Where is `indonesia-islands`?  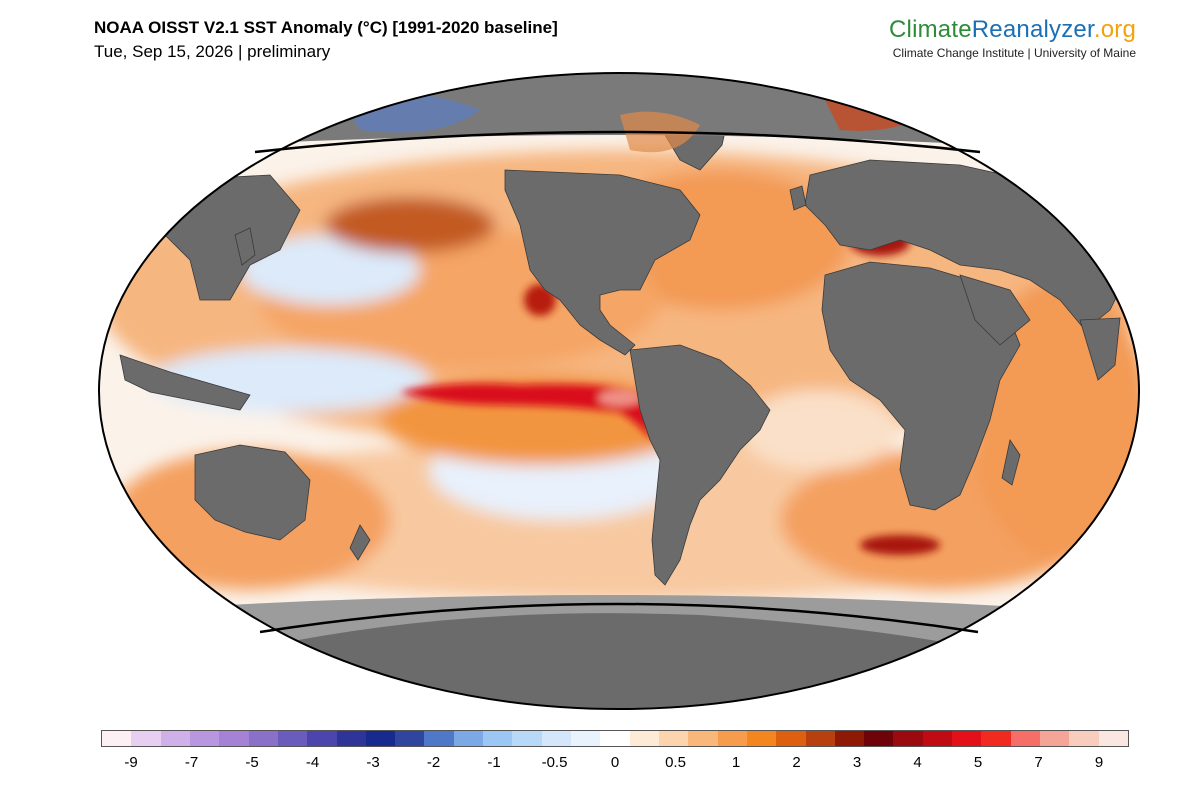 indonesia-islands is located at coordinates (185, 382).